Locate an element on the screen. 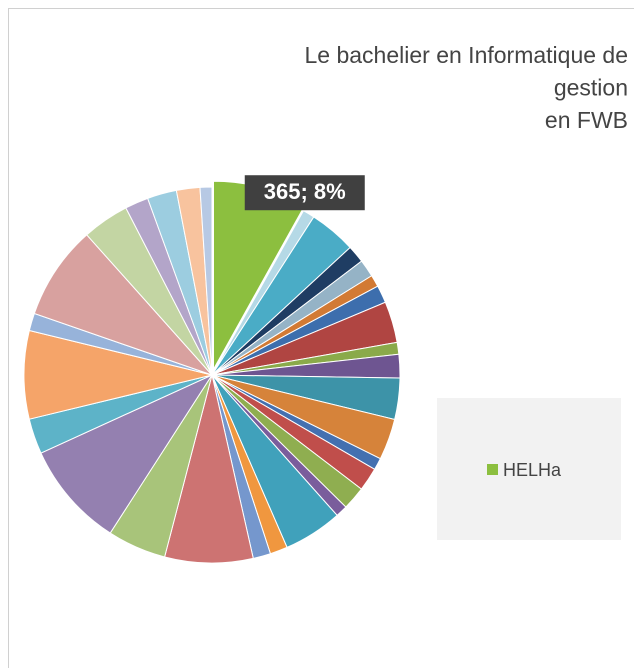 This screenshot has height=668, width=634. chart-title: Le bachelier en Informatique de is located at coordinates (467, 55).